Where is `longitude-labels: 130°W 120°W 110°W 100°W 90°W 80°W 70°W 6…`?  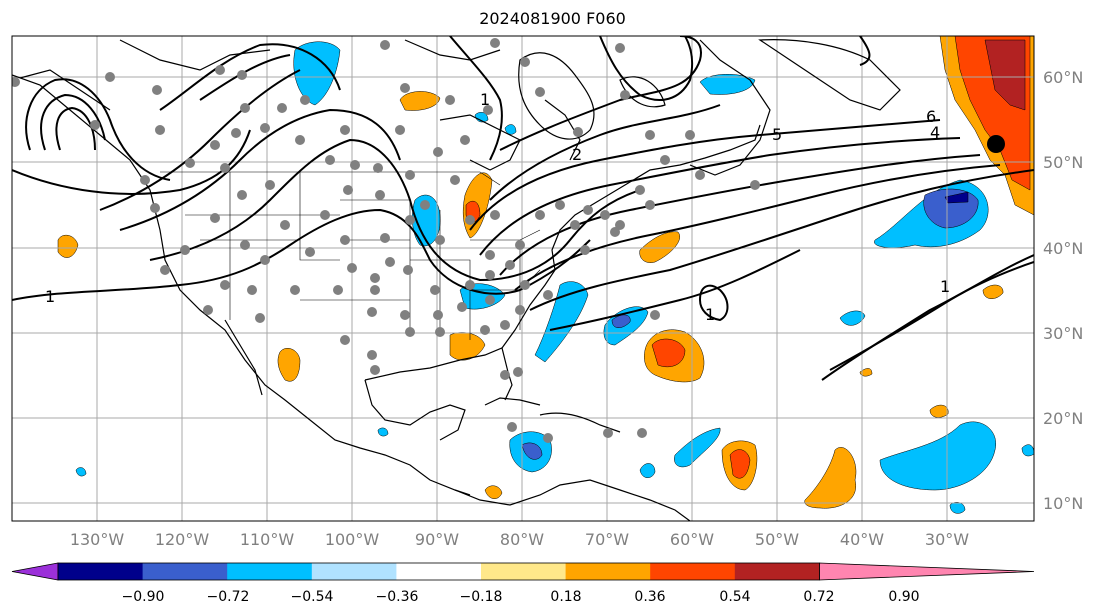
longitude-labels: 130°W 120°W 110°W 100°W 90°W 80°W 70°W 6… is located at coordinates (519, 539).